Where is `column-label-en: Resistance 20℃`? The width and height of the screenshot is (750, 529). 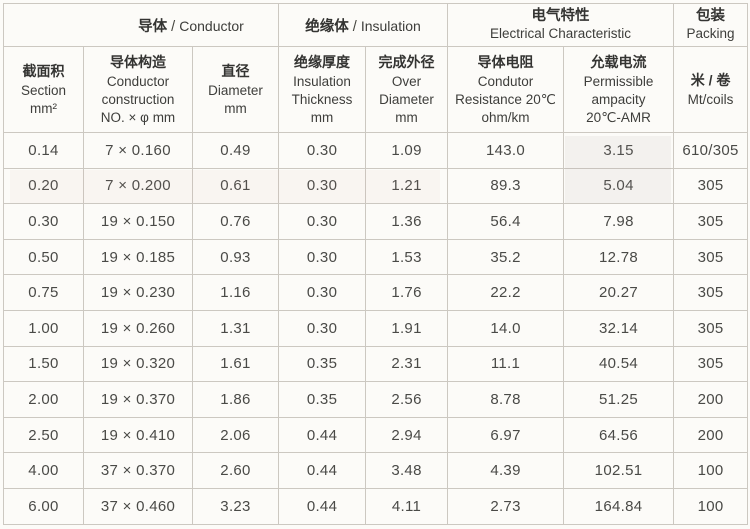 column-label-en: Resistance 20℃ is located at coordinates (505, 100).